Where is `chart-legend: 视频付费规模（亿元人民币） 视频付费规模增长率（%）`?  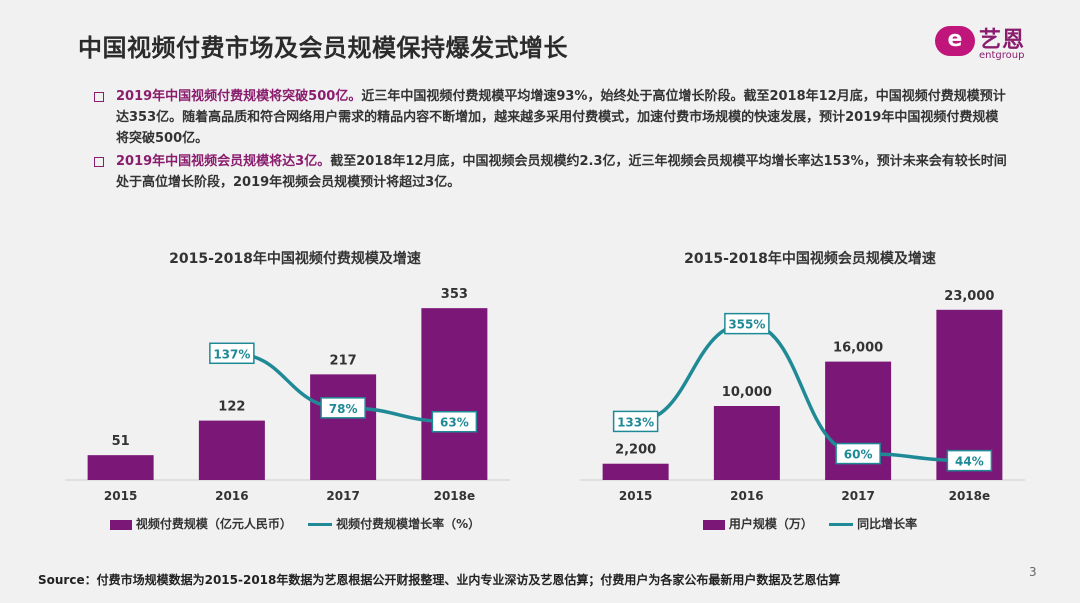 chart-legend: 视频付费规模（亿元人民币） 视频付费规模增长率（%） is located at coordinates (295, 523).